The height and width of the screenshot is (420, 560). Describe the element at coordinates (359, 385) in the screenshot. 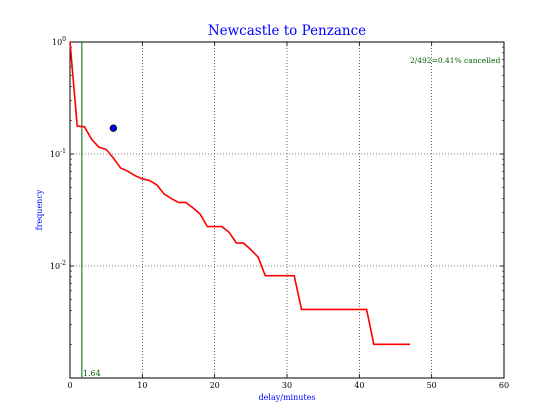

I see `x-tick-label: 40` at that location.